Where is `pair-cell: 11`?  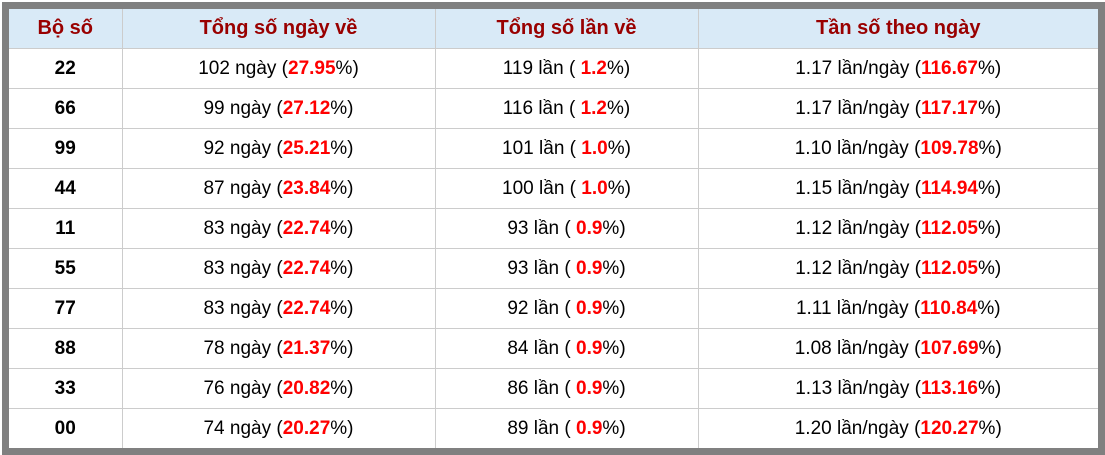
pair-cell: 11 is located at coordinates (65, 228).